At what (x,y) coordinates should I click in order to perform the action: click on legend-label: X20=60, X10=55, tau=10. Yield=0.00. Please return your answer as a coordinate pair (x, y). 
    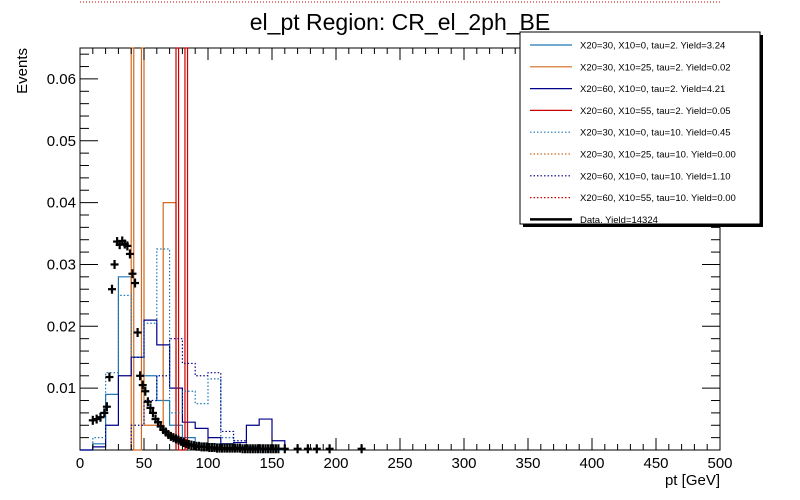
    Looking at the image, I should click on (658, 198).